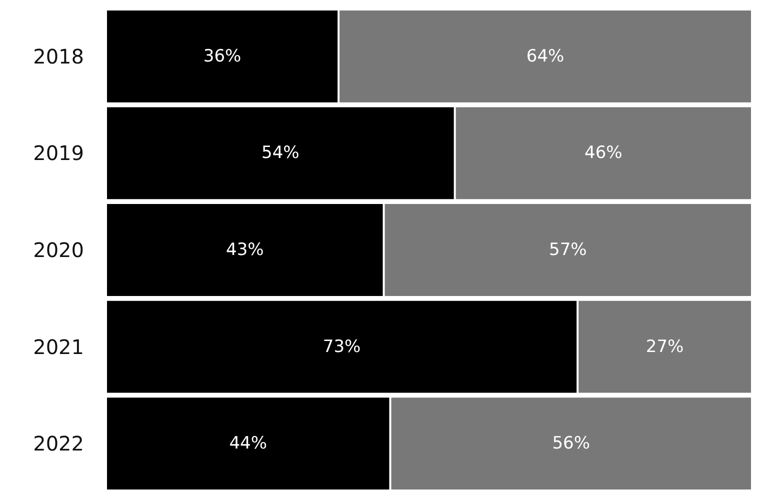 The height and width of the screenshot is (500, 760). I want to click on data-label: 36%, so click(222, 56).